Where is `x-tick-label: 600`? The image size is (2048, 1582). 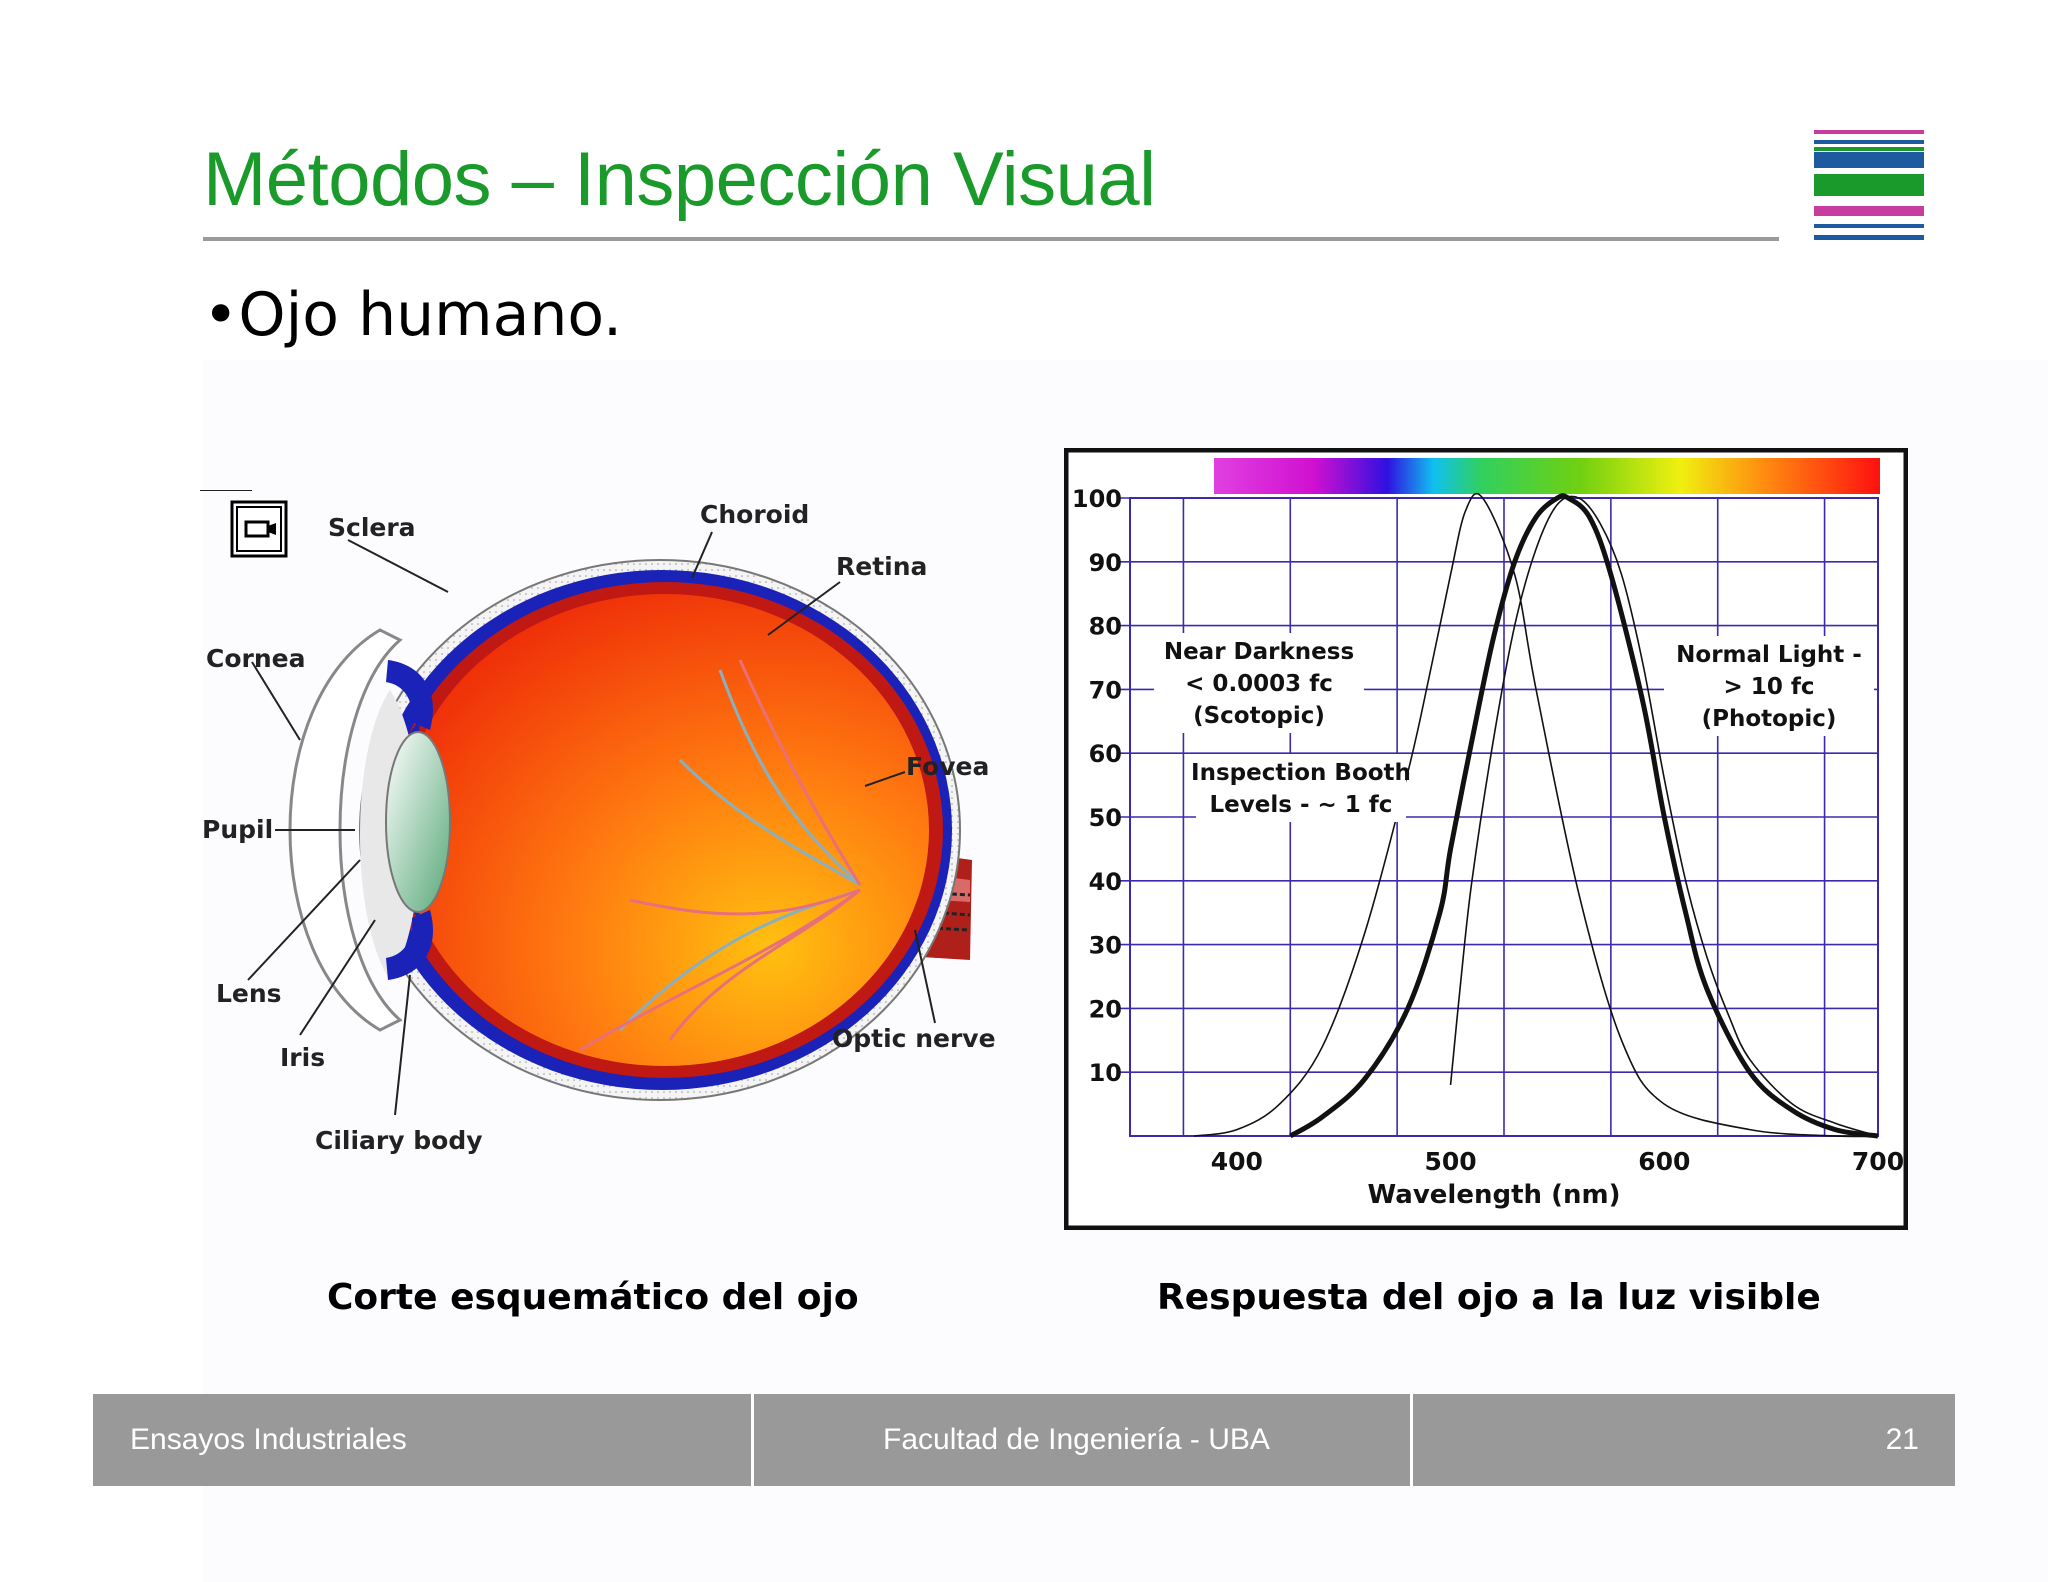
x-tick-label: 600 is located at coordinates (1664, 1161).